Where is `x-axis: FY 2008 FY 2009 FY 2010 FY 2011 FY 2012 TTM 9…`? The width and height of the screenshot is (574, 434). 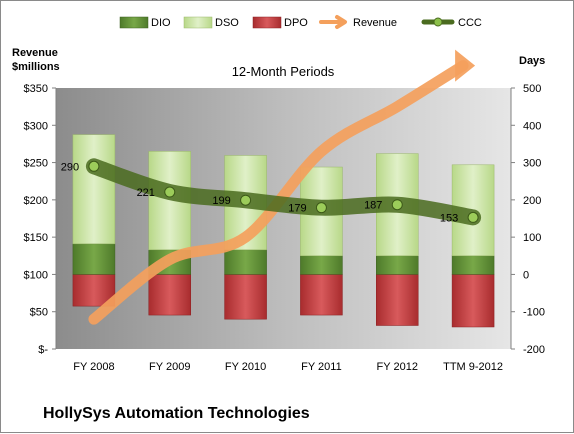
x-axis: FY 2008 FY 2009 FY 2010 FY 2011 FY 2012 TTM 9… is located at coordinates (288, 367).